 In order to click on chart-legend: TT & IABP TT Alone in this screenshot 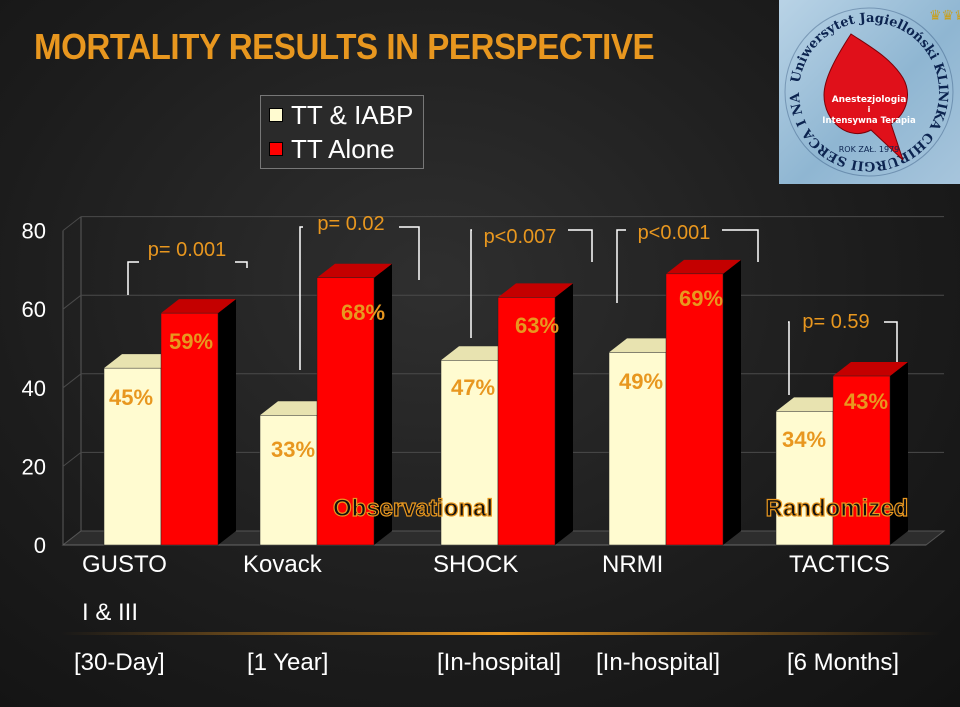, I will do `click(342, 132)`.